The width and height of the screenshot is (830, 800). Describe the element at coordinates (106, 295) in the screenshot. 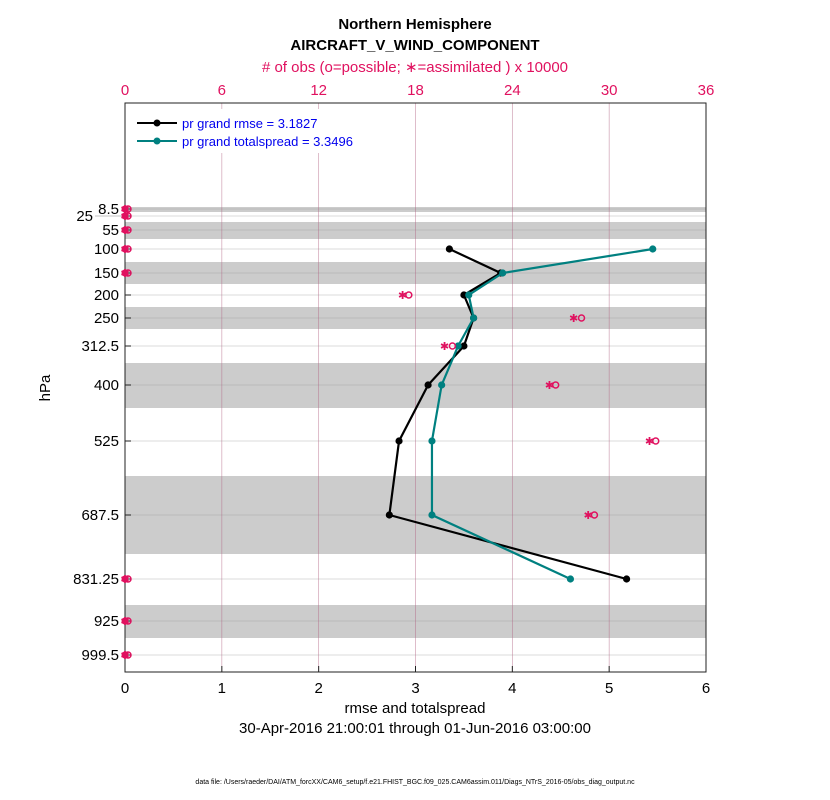

I see `y-tick-label: 200` at that location.